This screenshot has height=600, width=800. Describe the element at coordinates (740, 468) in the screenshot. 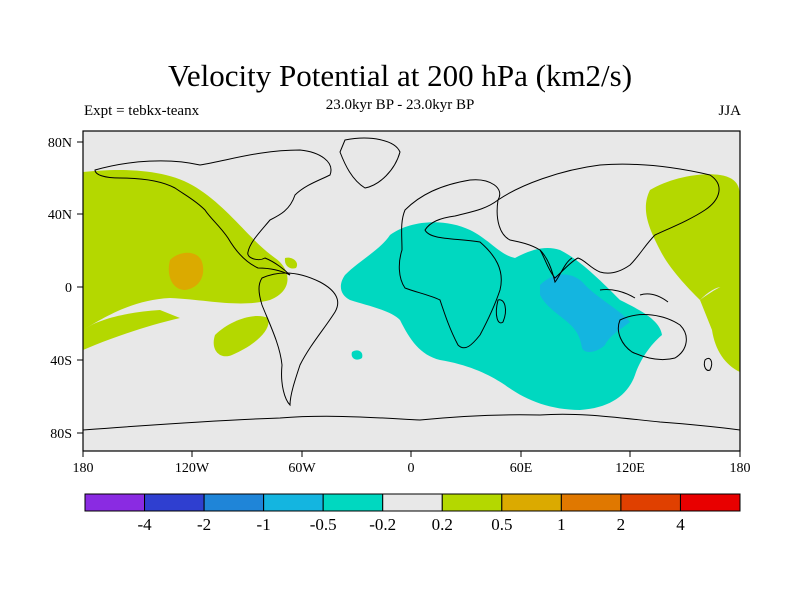

I see `lon-label-180e: 180` at that location.